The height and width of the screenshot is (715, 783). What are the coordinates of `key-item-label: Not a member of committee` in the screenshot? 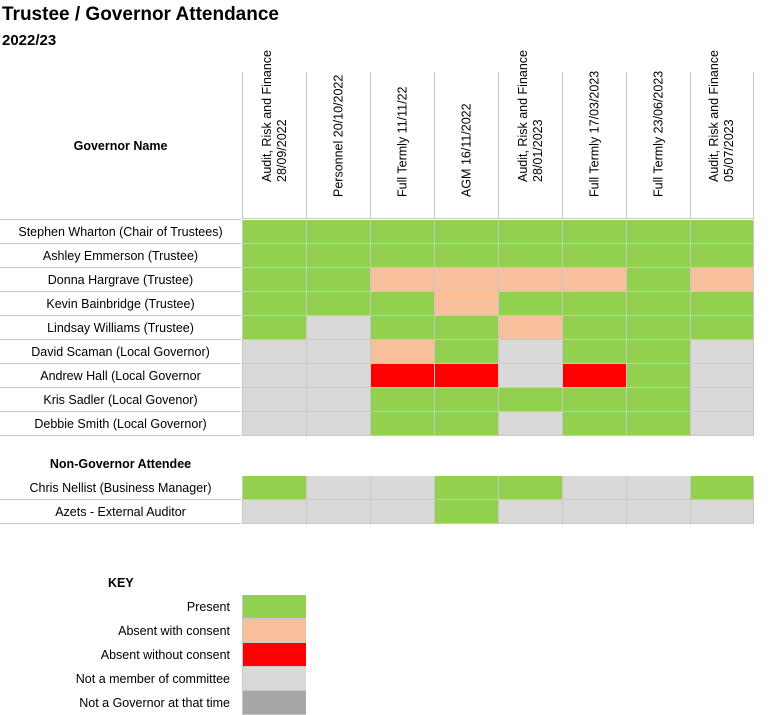 It's located at (152, 679).